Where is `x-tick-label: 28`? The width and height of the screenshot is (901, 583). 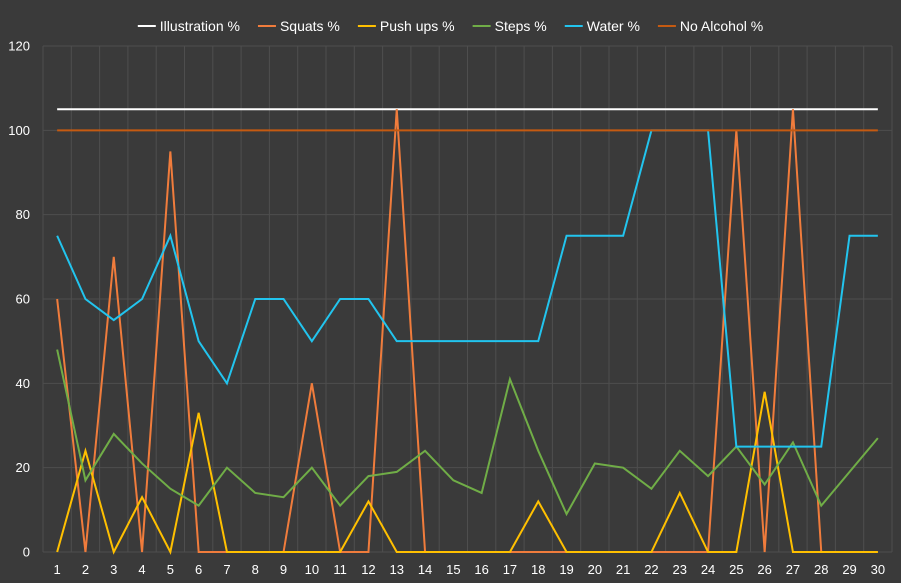 x-tick-label: 28 is located at coordinates (821, 569).